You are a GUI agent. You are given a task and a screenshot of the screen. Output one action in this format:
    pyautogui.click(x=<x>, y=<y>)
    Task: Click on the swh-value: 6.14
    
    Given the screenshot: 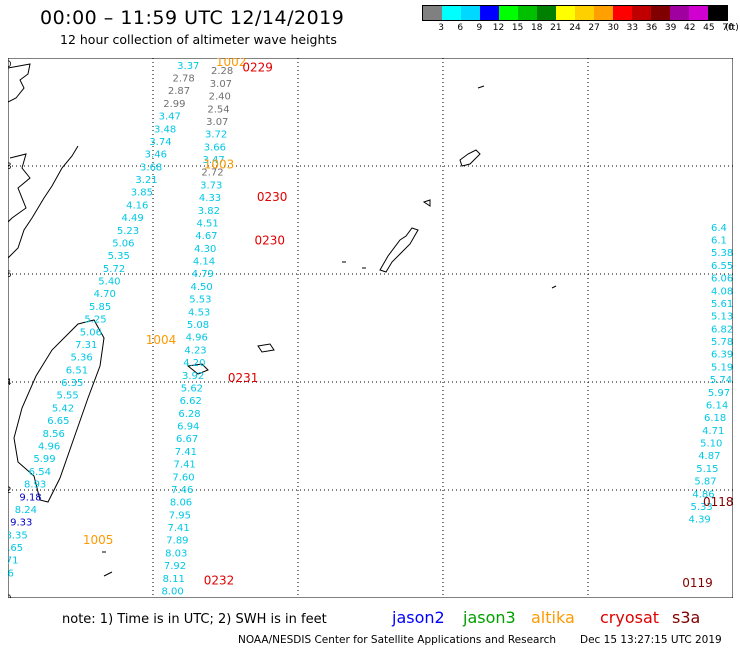 What is the action you would take?
    pyautogui.click(x=717, y=405)
    